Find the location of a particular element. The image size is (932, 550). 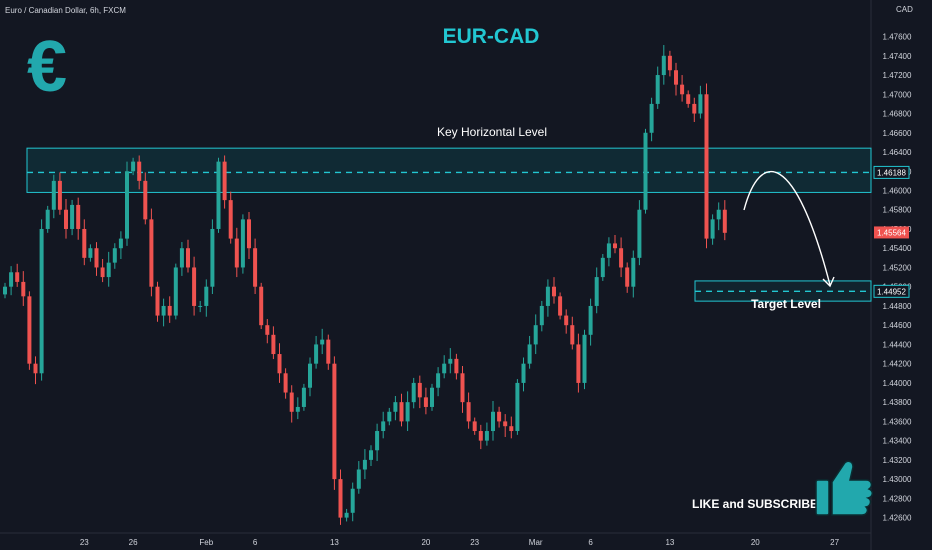

price-tick-label: 1.47400 is located at coordinates (897, 56).